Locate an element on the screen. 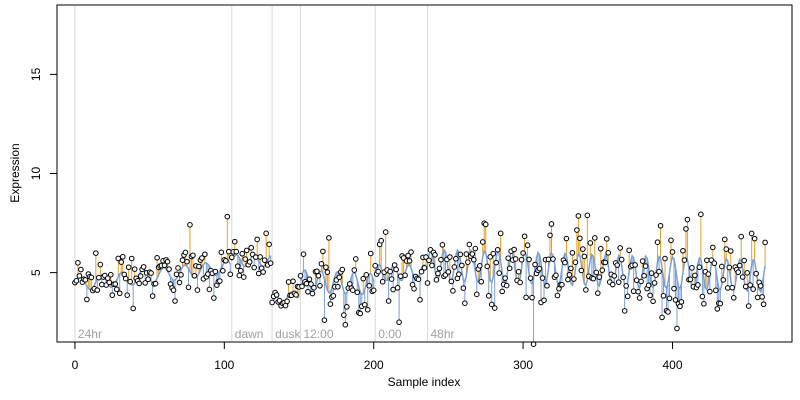 The image size is (800, 400). marker-label: dawn is located at coordinates (249, 334).